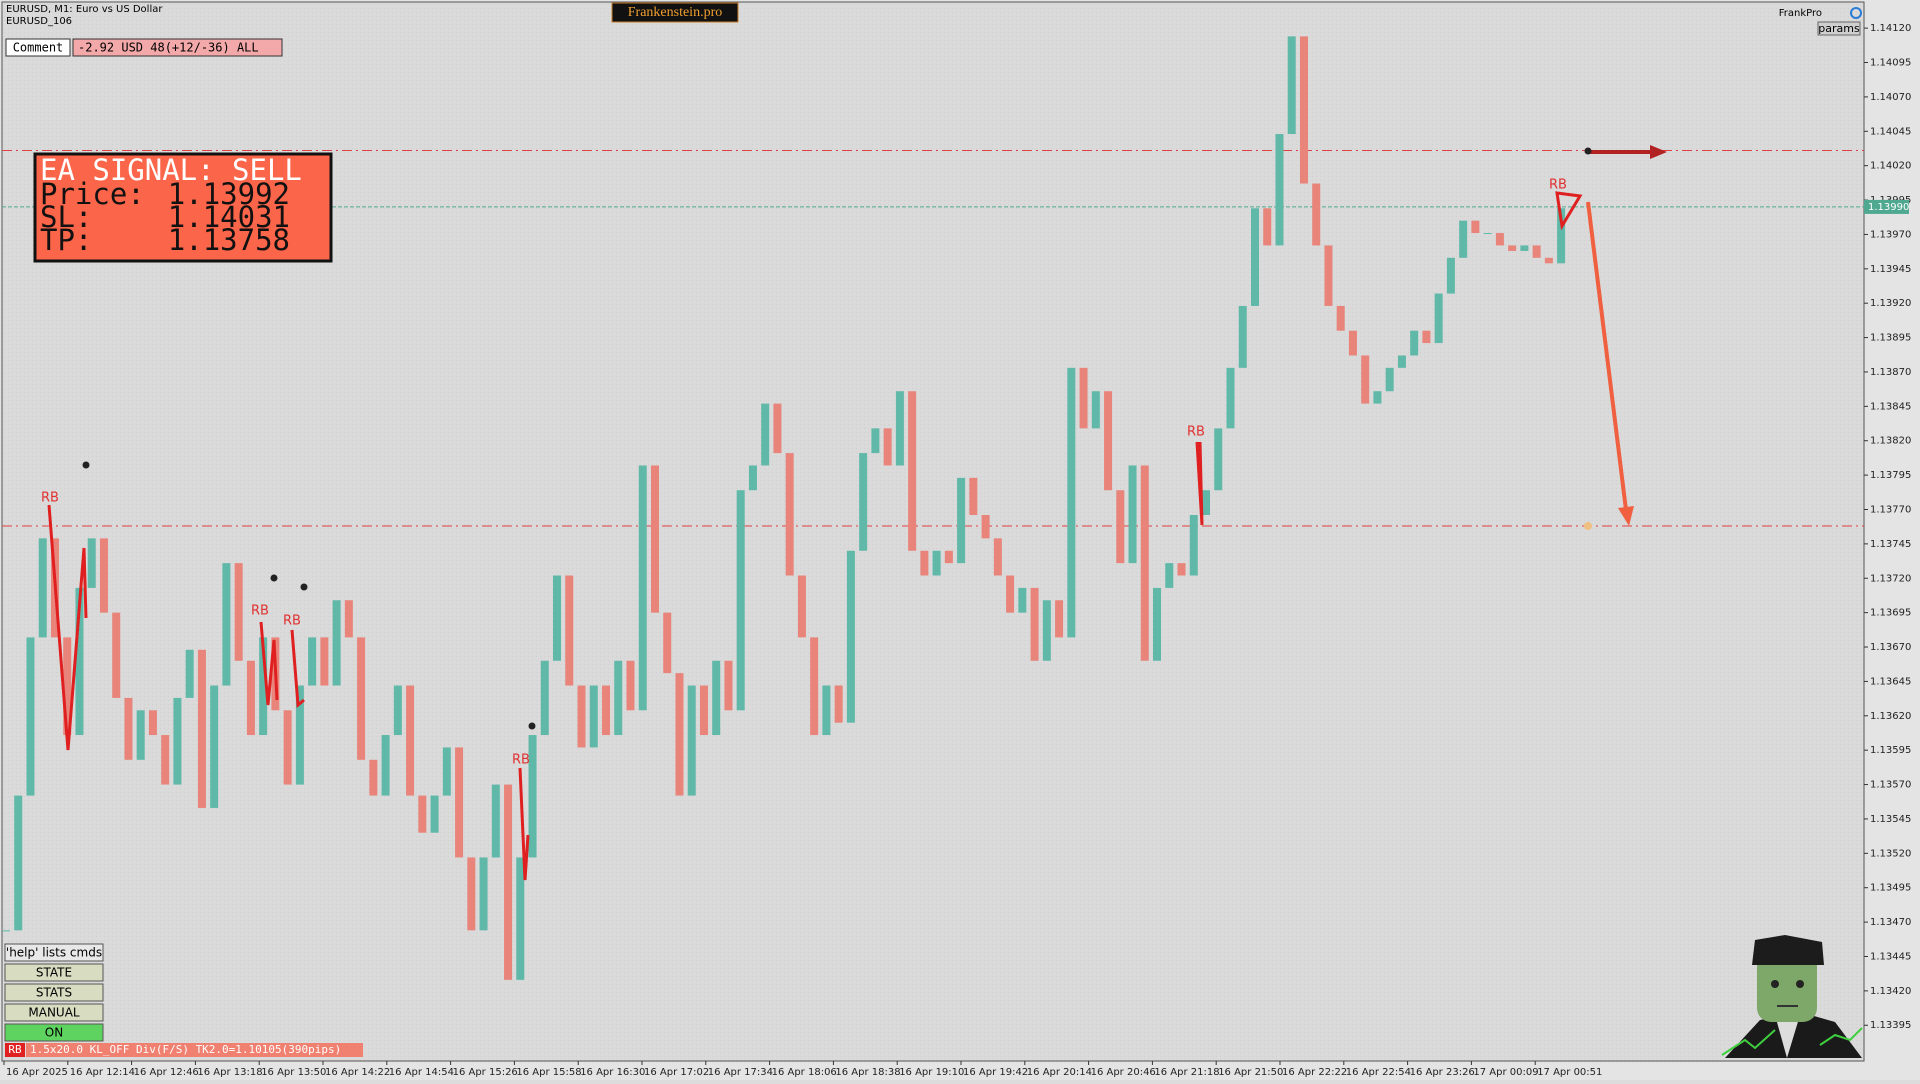 Image resolution: width=1920 pixels, height=1084 pixels. I want to click on y-tick-label: 1.14095, so click(1890, 63).